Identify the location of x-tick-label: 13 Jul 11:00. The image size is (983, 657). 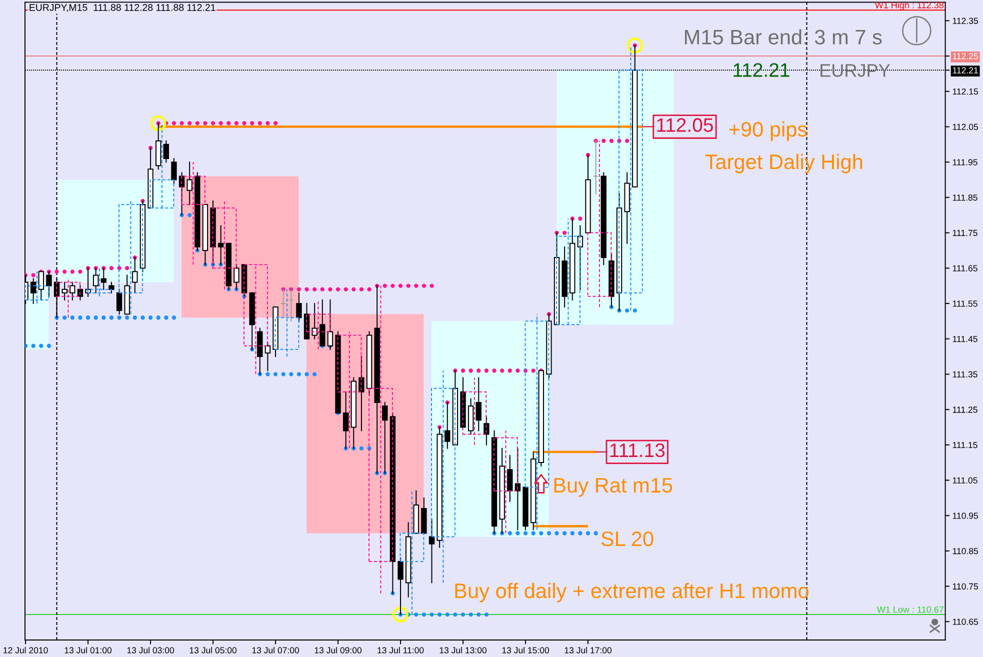
(401, 650).